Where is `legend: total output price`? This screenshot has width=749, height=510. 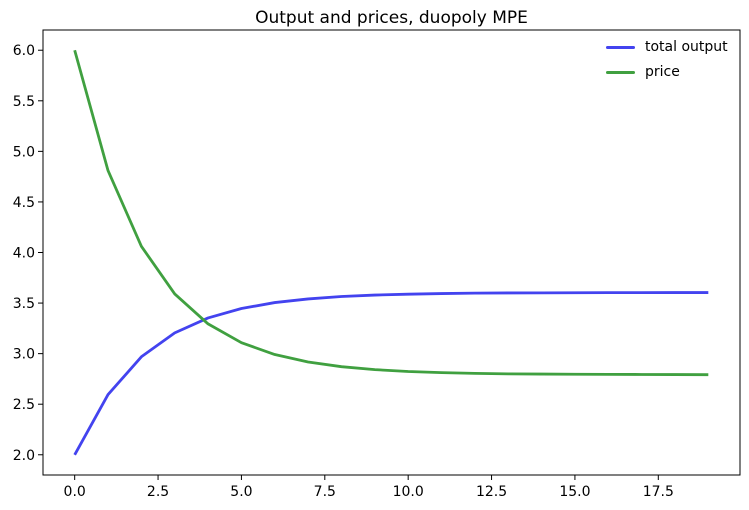 legend: total output price is located at coordinates (667, 64).